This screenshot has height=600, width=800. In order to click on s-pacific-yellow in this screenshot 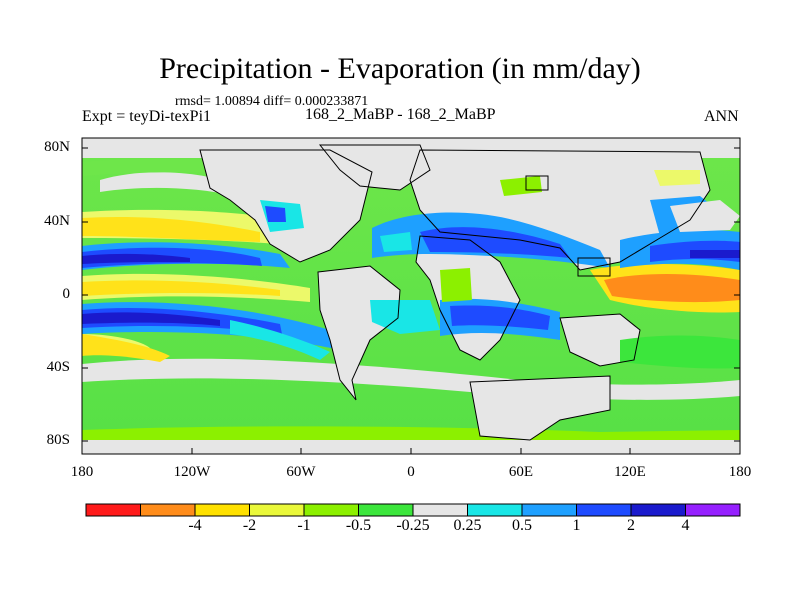, I will do `click(126, 348)`.